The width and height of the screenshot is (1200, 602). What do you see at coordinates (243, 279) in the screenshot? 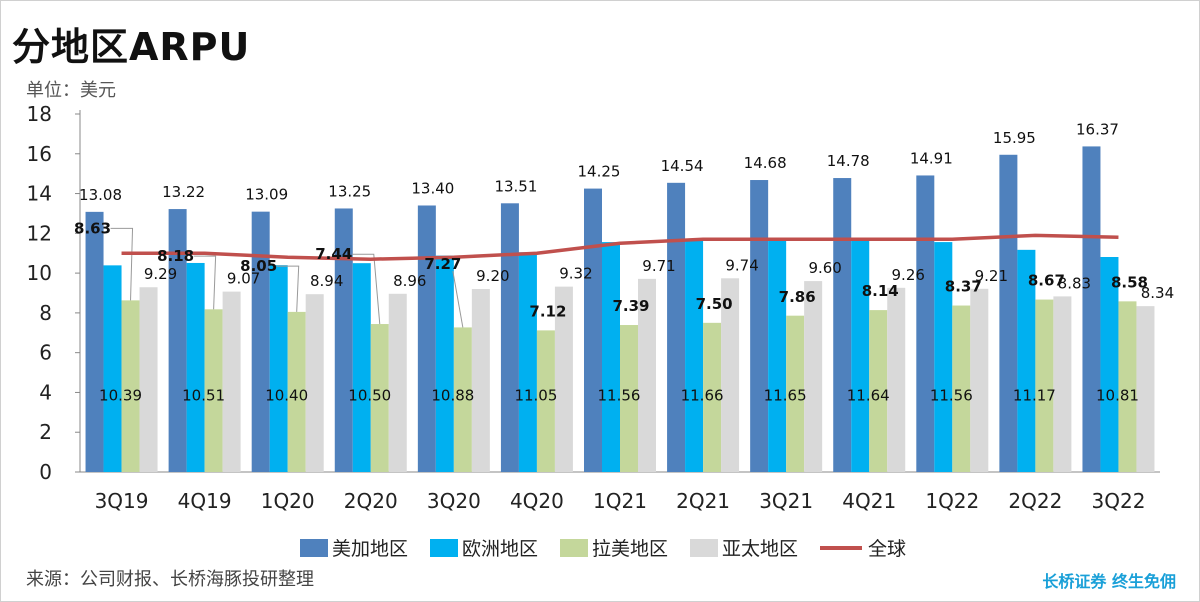
I see `label-ap: 9.07` at bounding box center [243, 279].